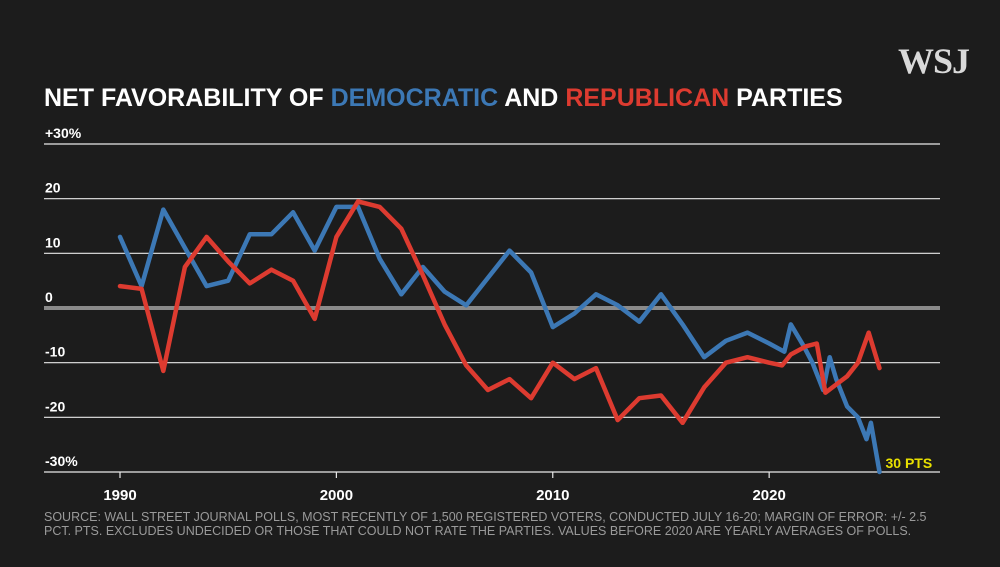  I want to click on y-tick-label: 10, so click(53, 242).